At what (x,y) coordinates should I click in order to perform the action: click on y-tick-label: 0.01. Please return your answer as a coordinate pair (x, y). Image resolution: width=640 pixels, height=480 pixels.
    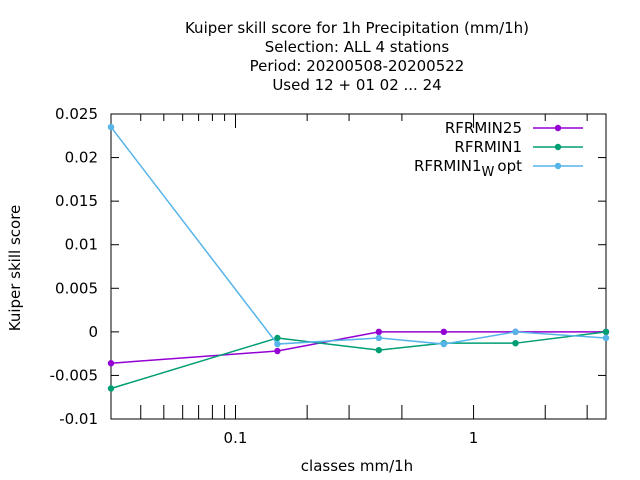
    Looking at the image, I should click on (81, 245).